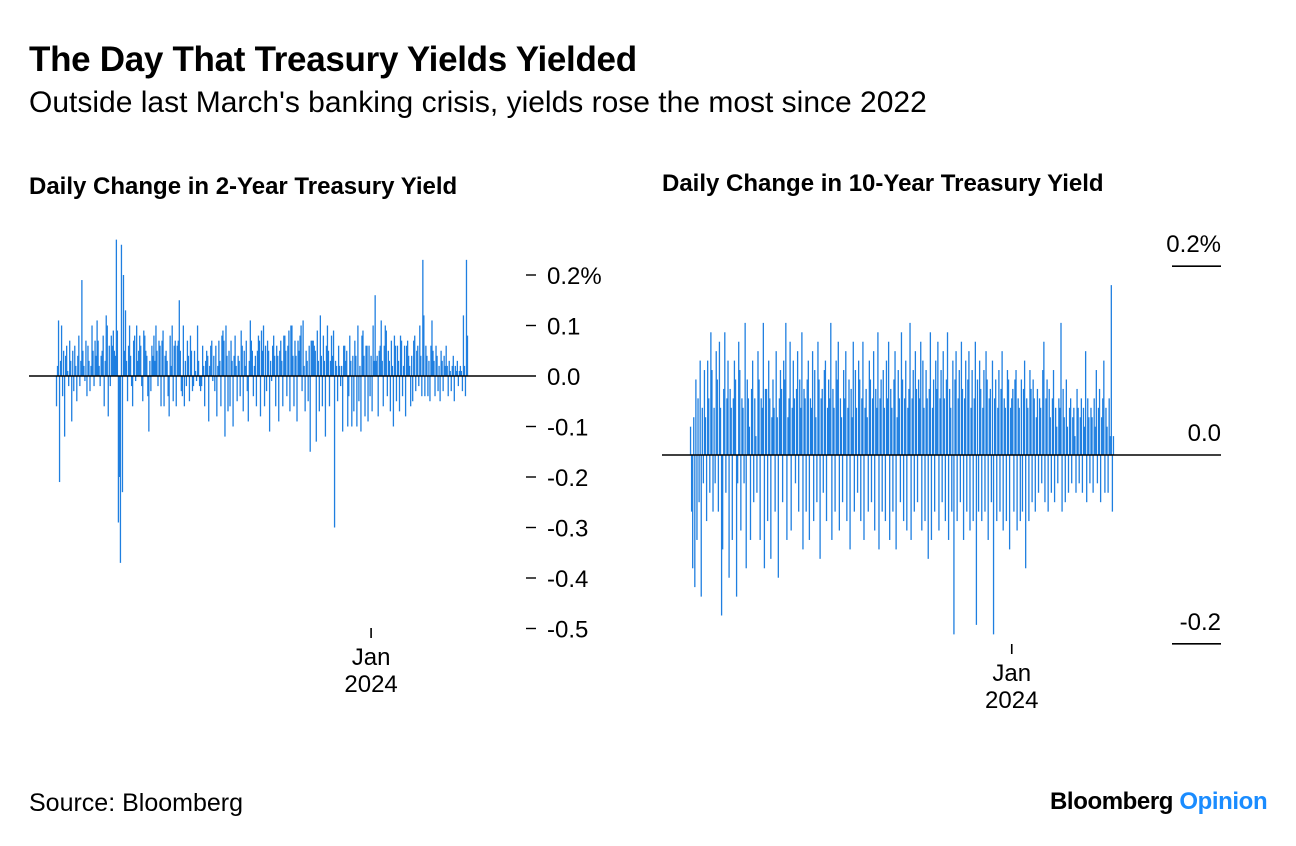 The width and height of the screenshot is (1296, 846). I want to click on y-tick-label: -0.1, so click(567, 428).